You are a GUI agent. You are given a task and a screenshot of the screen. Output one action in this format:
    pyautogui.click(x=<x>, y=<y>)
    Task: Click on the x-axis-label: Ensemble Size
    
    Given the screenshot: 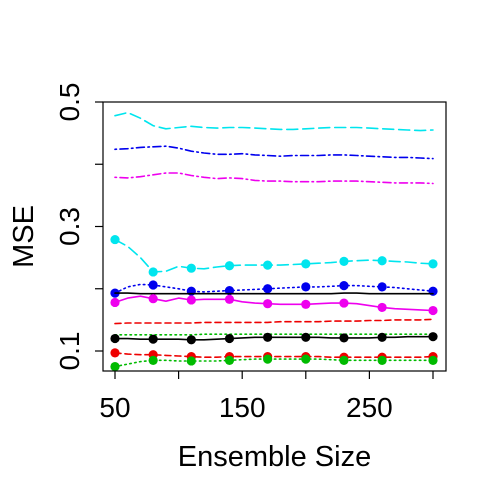 What is the action you would take?
    pyautogui.click(x=274, y=457)
    